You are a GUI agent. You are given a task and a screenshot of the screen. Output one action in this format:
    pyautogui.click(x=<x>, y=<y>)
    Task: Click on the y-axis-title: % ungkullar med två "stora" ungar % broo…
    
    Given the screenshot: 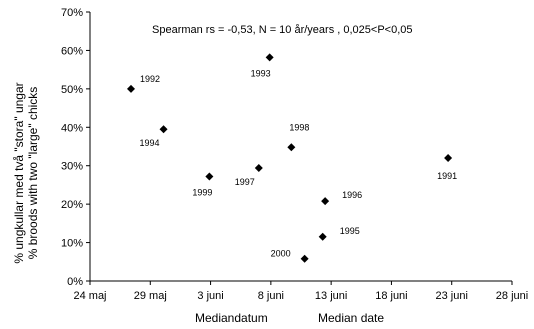 What is the action you would take?
    pyautogui.click(x=26, y=172)
    